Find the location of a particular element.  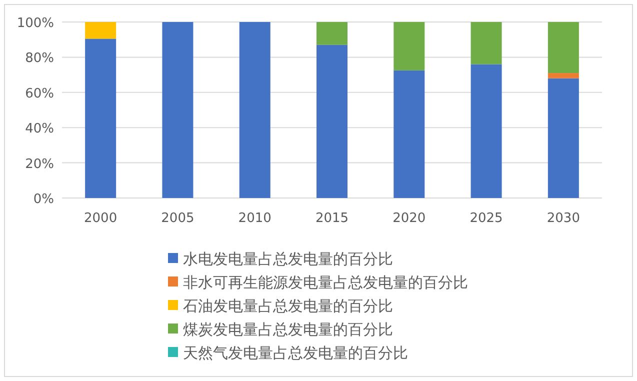

x-tick-label: 2015 is located at coordinates (332, 218).